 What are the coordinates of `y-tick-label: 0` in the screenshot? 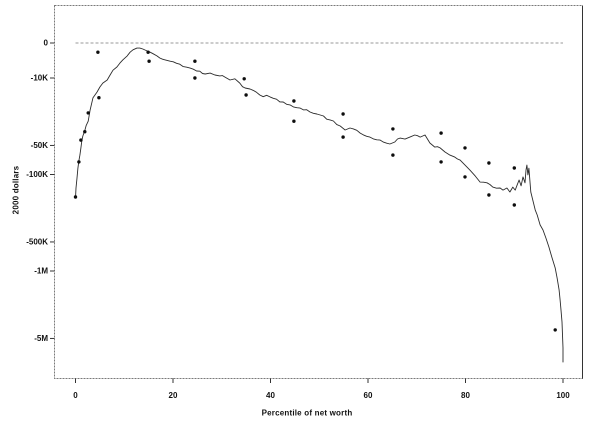 It's located at (46, 43).